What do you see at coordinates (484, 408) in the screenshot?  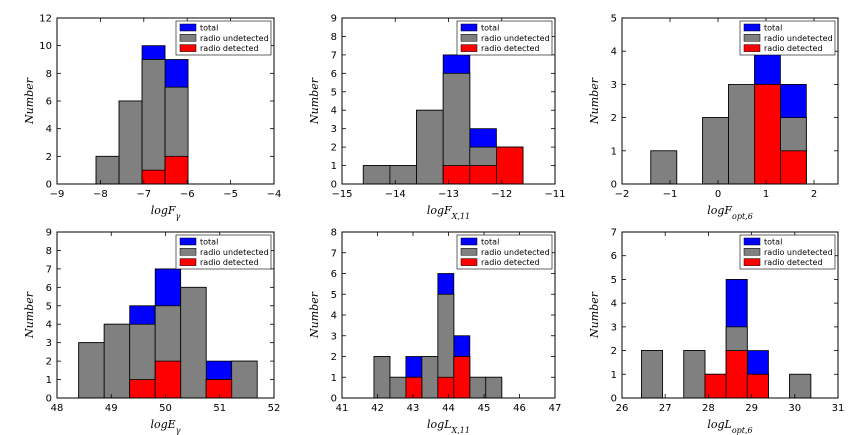 I see `x-tick-label: 45` at bounding box center [484, 408].